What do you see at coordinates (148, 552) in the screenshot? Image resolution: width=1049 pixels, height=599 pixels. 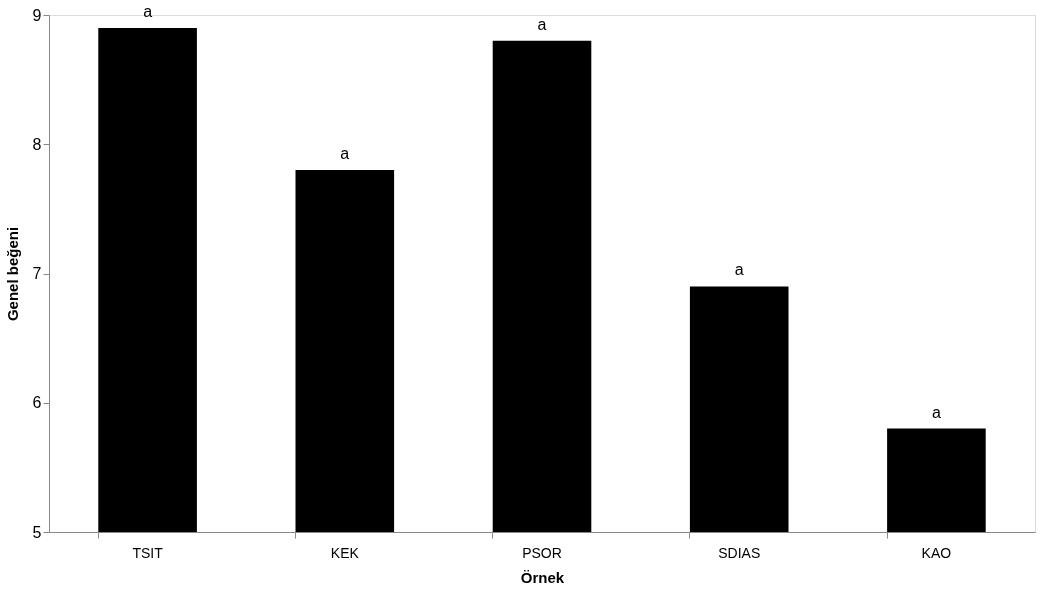 I see `x-tick-label: TSIT` at bounding box center [148, 552].